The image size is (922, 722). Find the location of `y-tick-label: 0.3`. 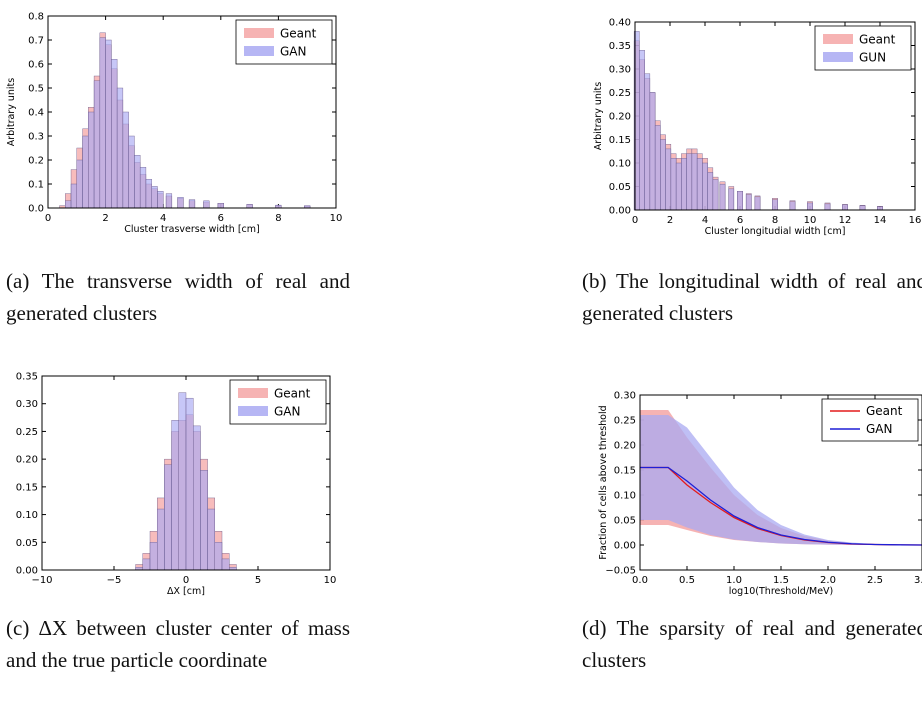

y-tick-label: 0.3 is located at coordinates (36, 137).